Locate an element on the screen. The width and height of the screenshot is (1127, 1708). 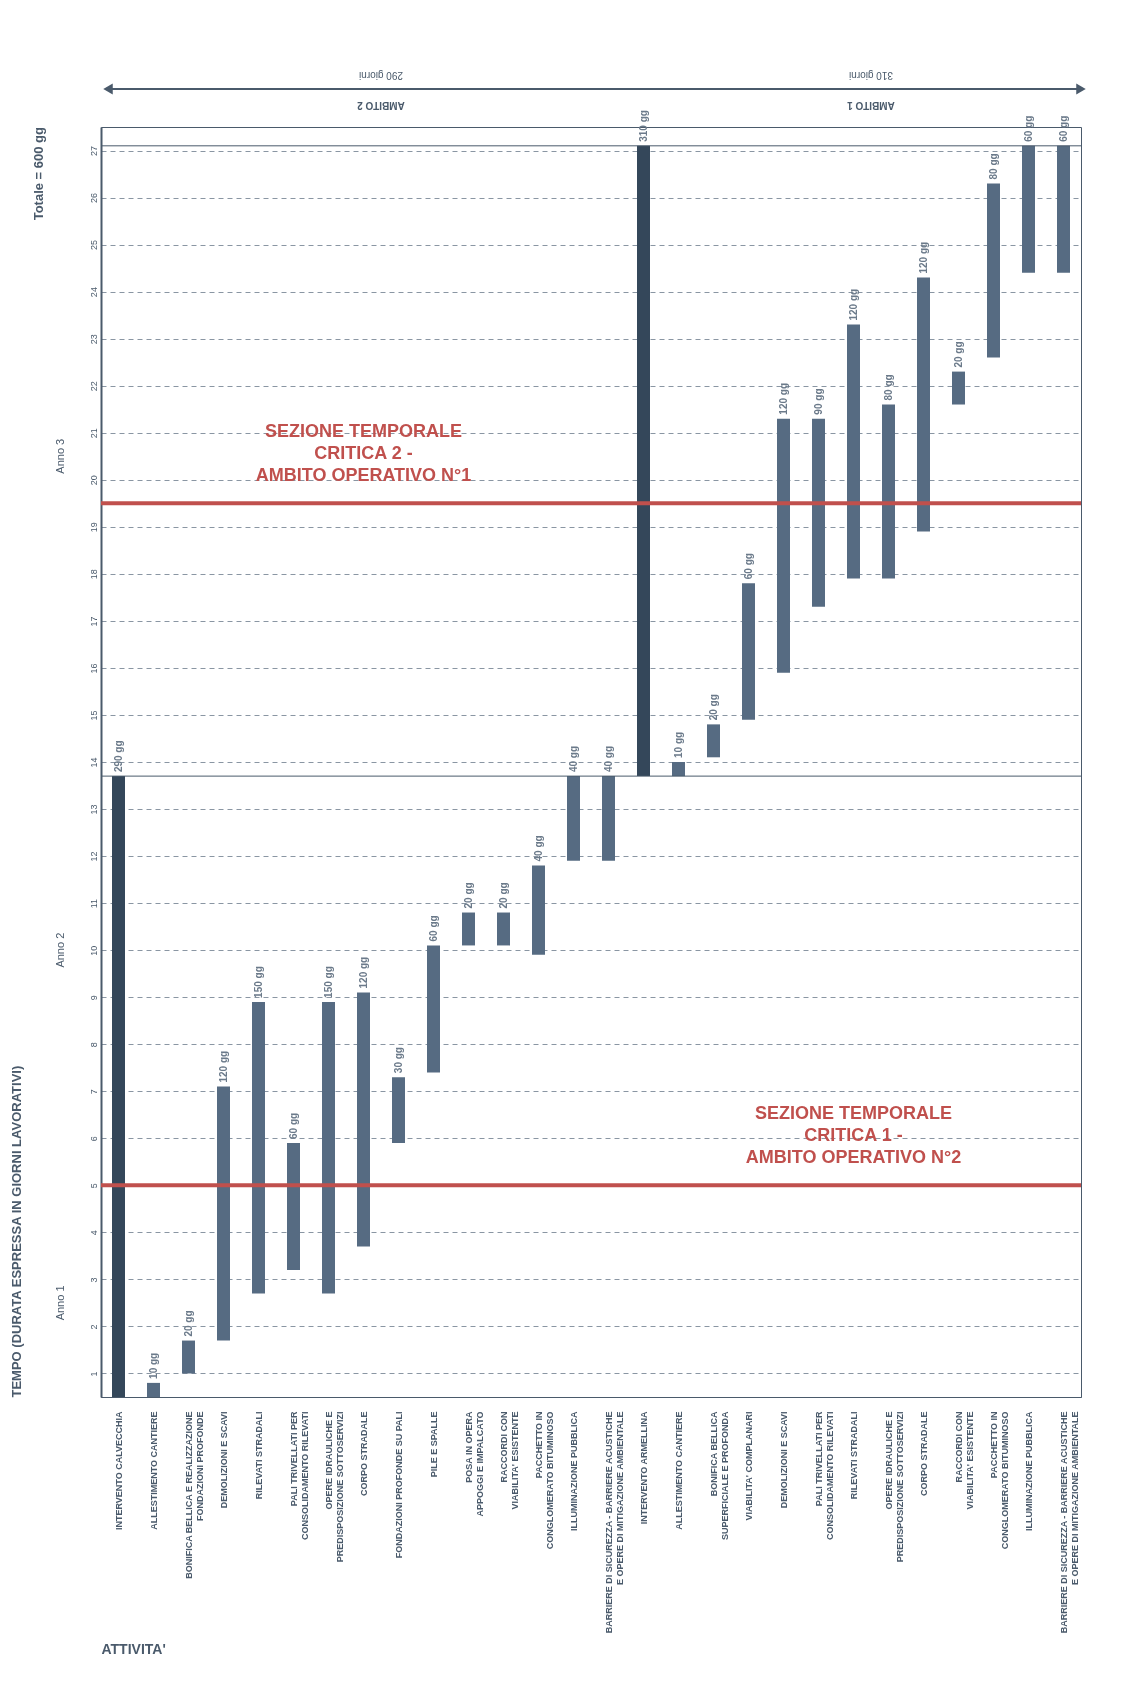
ref-line-label: SEZIONE TEMPORALE CRITICA 2 - AMBITO OPERATIVO N°1 is located at coordinates (363, 453).